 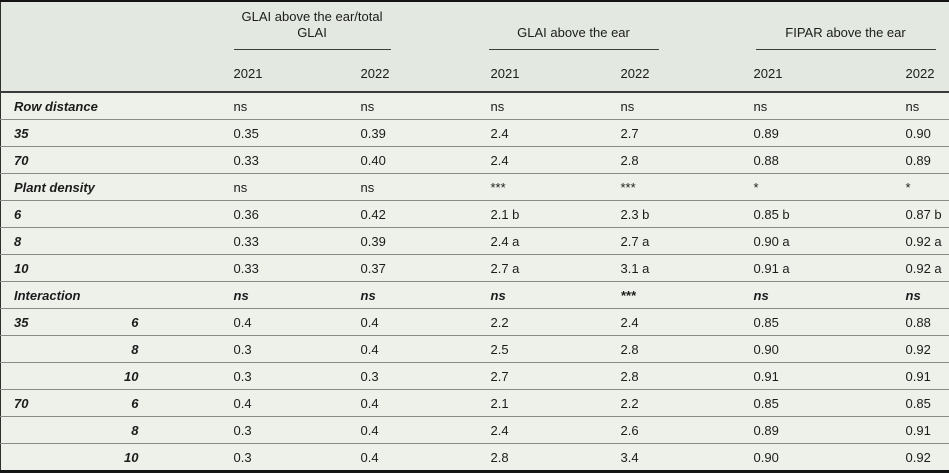 I want to click on cell-value: 0.37, so click(x=412, y=268).